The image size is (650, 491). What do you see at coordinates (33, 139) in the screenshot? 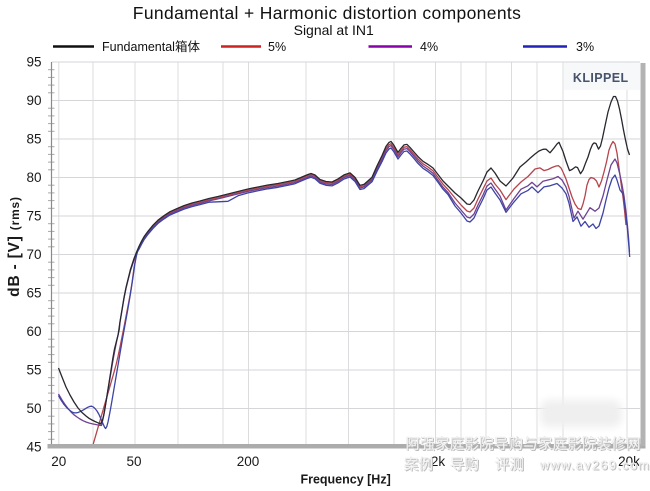
I see `svg-text: 85` at bounding box center [33, 139].